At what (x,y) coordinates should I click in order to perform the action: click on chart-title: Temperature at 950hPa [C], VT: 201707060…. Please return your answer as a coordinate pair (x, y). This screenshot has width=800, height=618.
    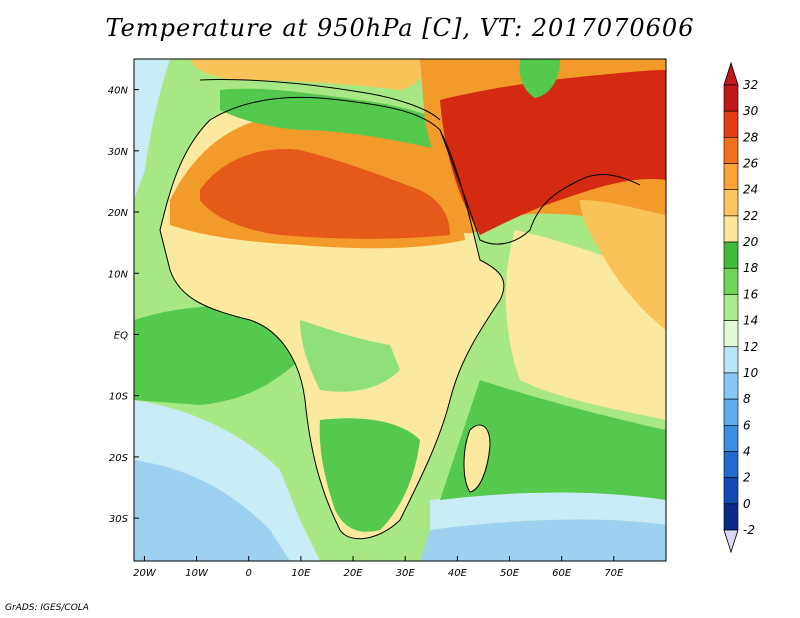
    Looking at the image, I should click on (400, 28).